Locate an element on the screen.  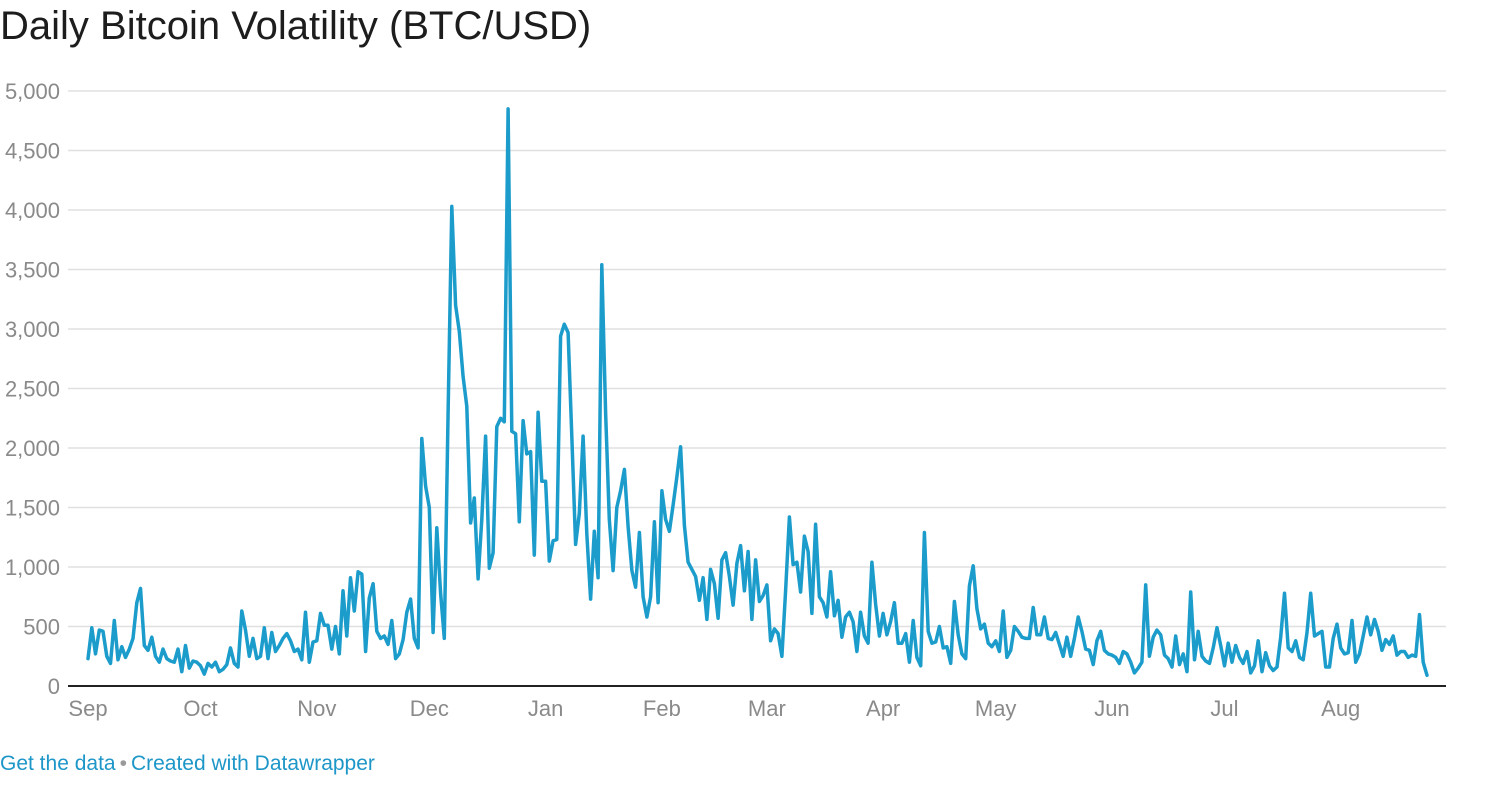
chart-footer: Get the data • Created with Datawrapper is located at coordinates (187, 764).